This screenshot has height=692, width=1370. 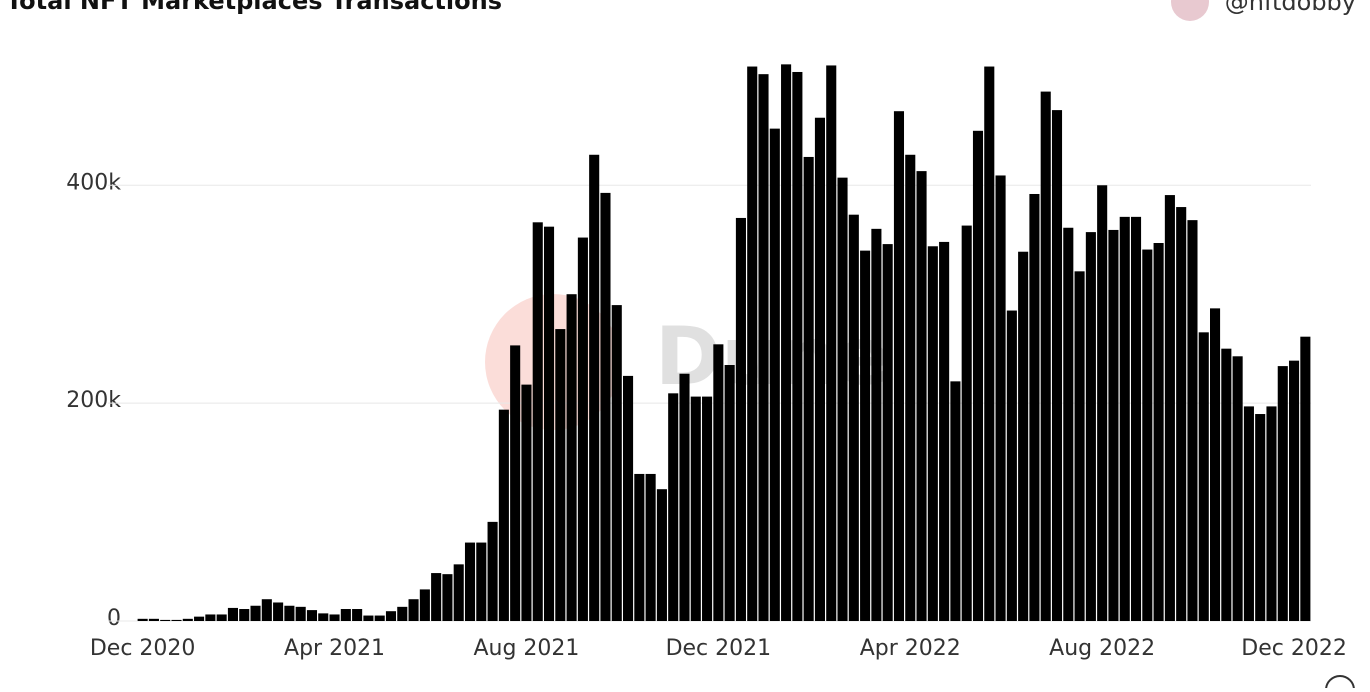 What do you see at coordinates (1190, 10) in the screenshot?
I see `author-avatar` at bounding box center [1190, 10].